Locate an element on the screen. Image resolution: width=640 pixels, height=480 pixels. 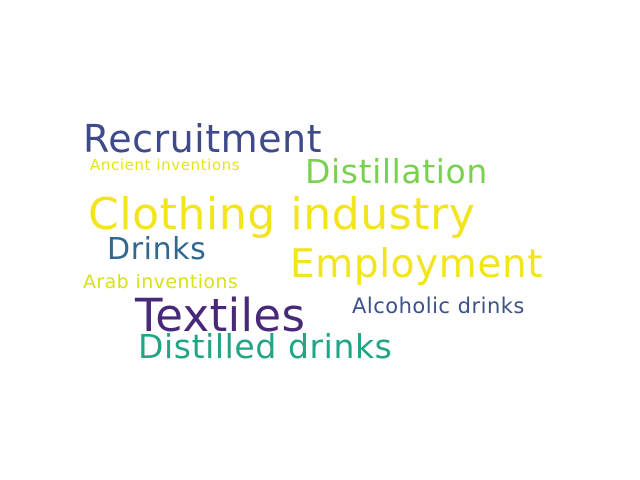
word-distillation: Distillation is located at coordinates (396, 171).